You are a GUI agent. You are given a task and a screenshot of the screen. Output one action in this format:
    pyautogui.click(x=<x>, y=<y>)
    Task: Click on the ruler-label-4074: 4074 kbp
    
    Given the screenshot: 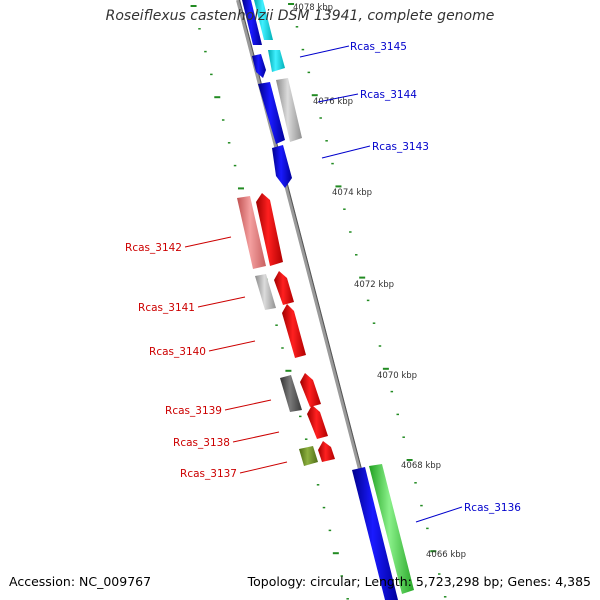 What is the action you would take?
    pyautogui.click(x=352, y=193)
    